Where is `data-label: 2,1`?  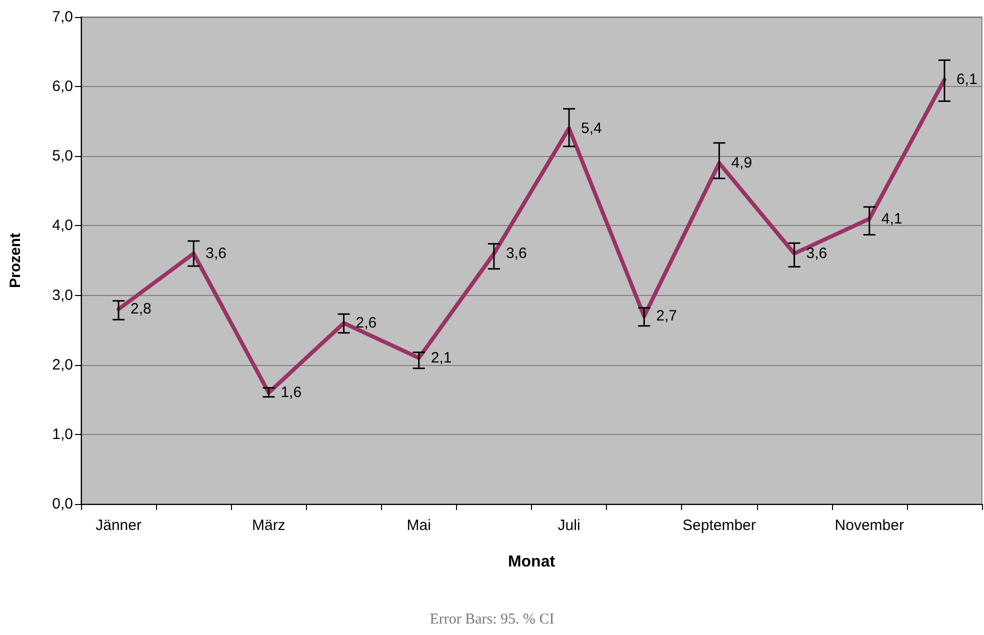
data-label: 2,1 is located at coordinates (441, 357).